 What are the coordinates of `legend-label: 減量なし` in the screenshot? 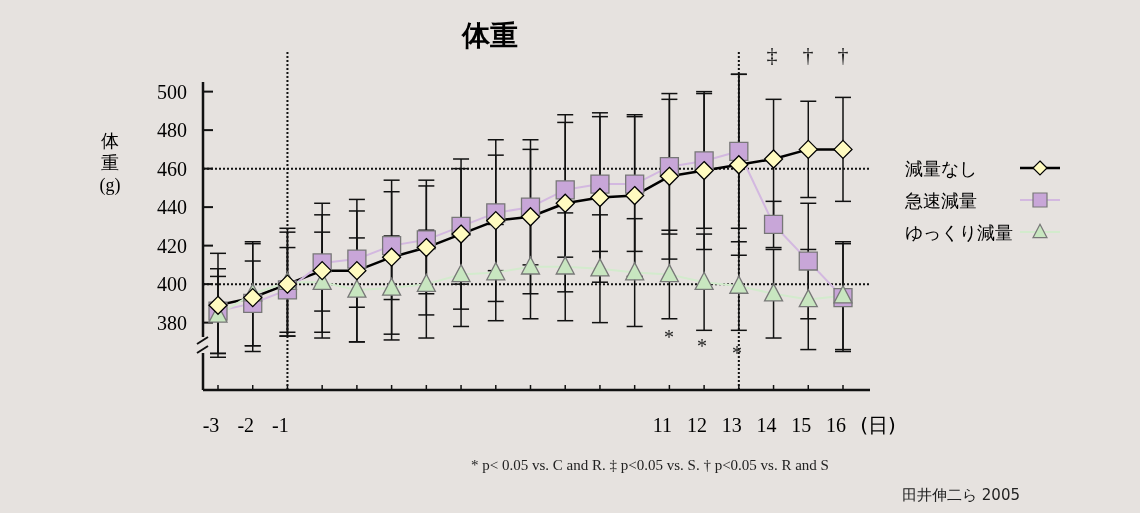 It's located at (941, 168).